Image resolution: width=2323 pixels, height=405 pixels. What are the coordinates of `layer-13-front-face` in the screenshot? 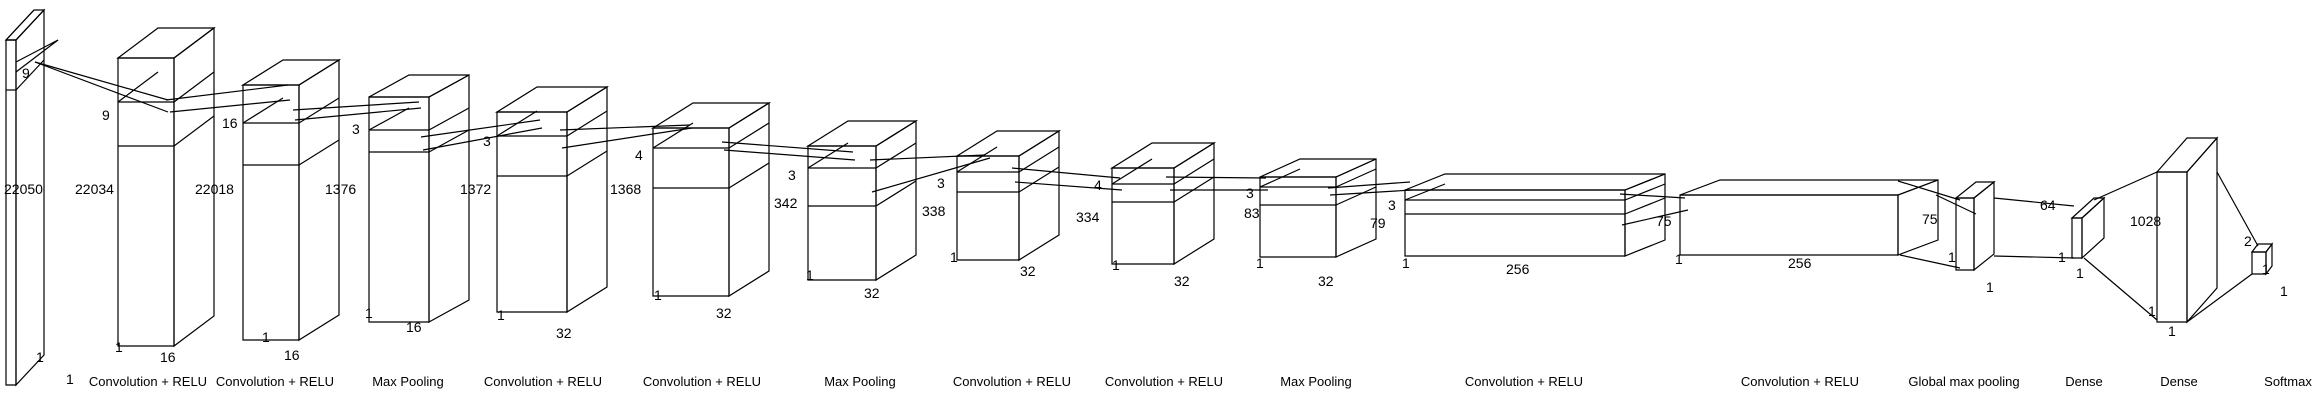 It's located at (2077, 238).